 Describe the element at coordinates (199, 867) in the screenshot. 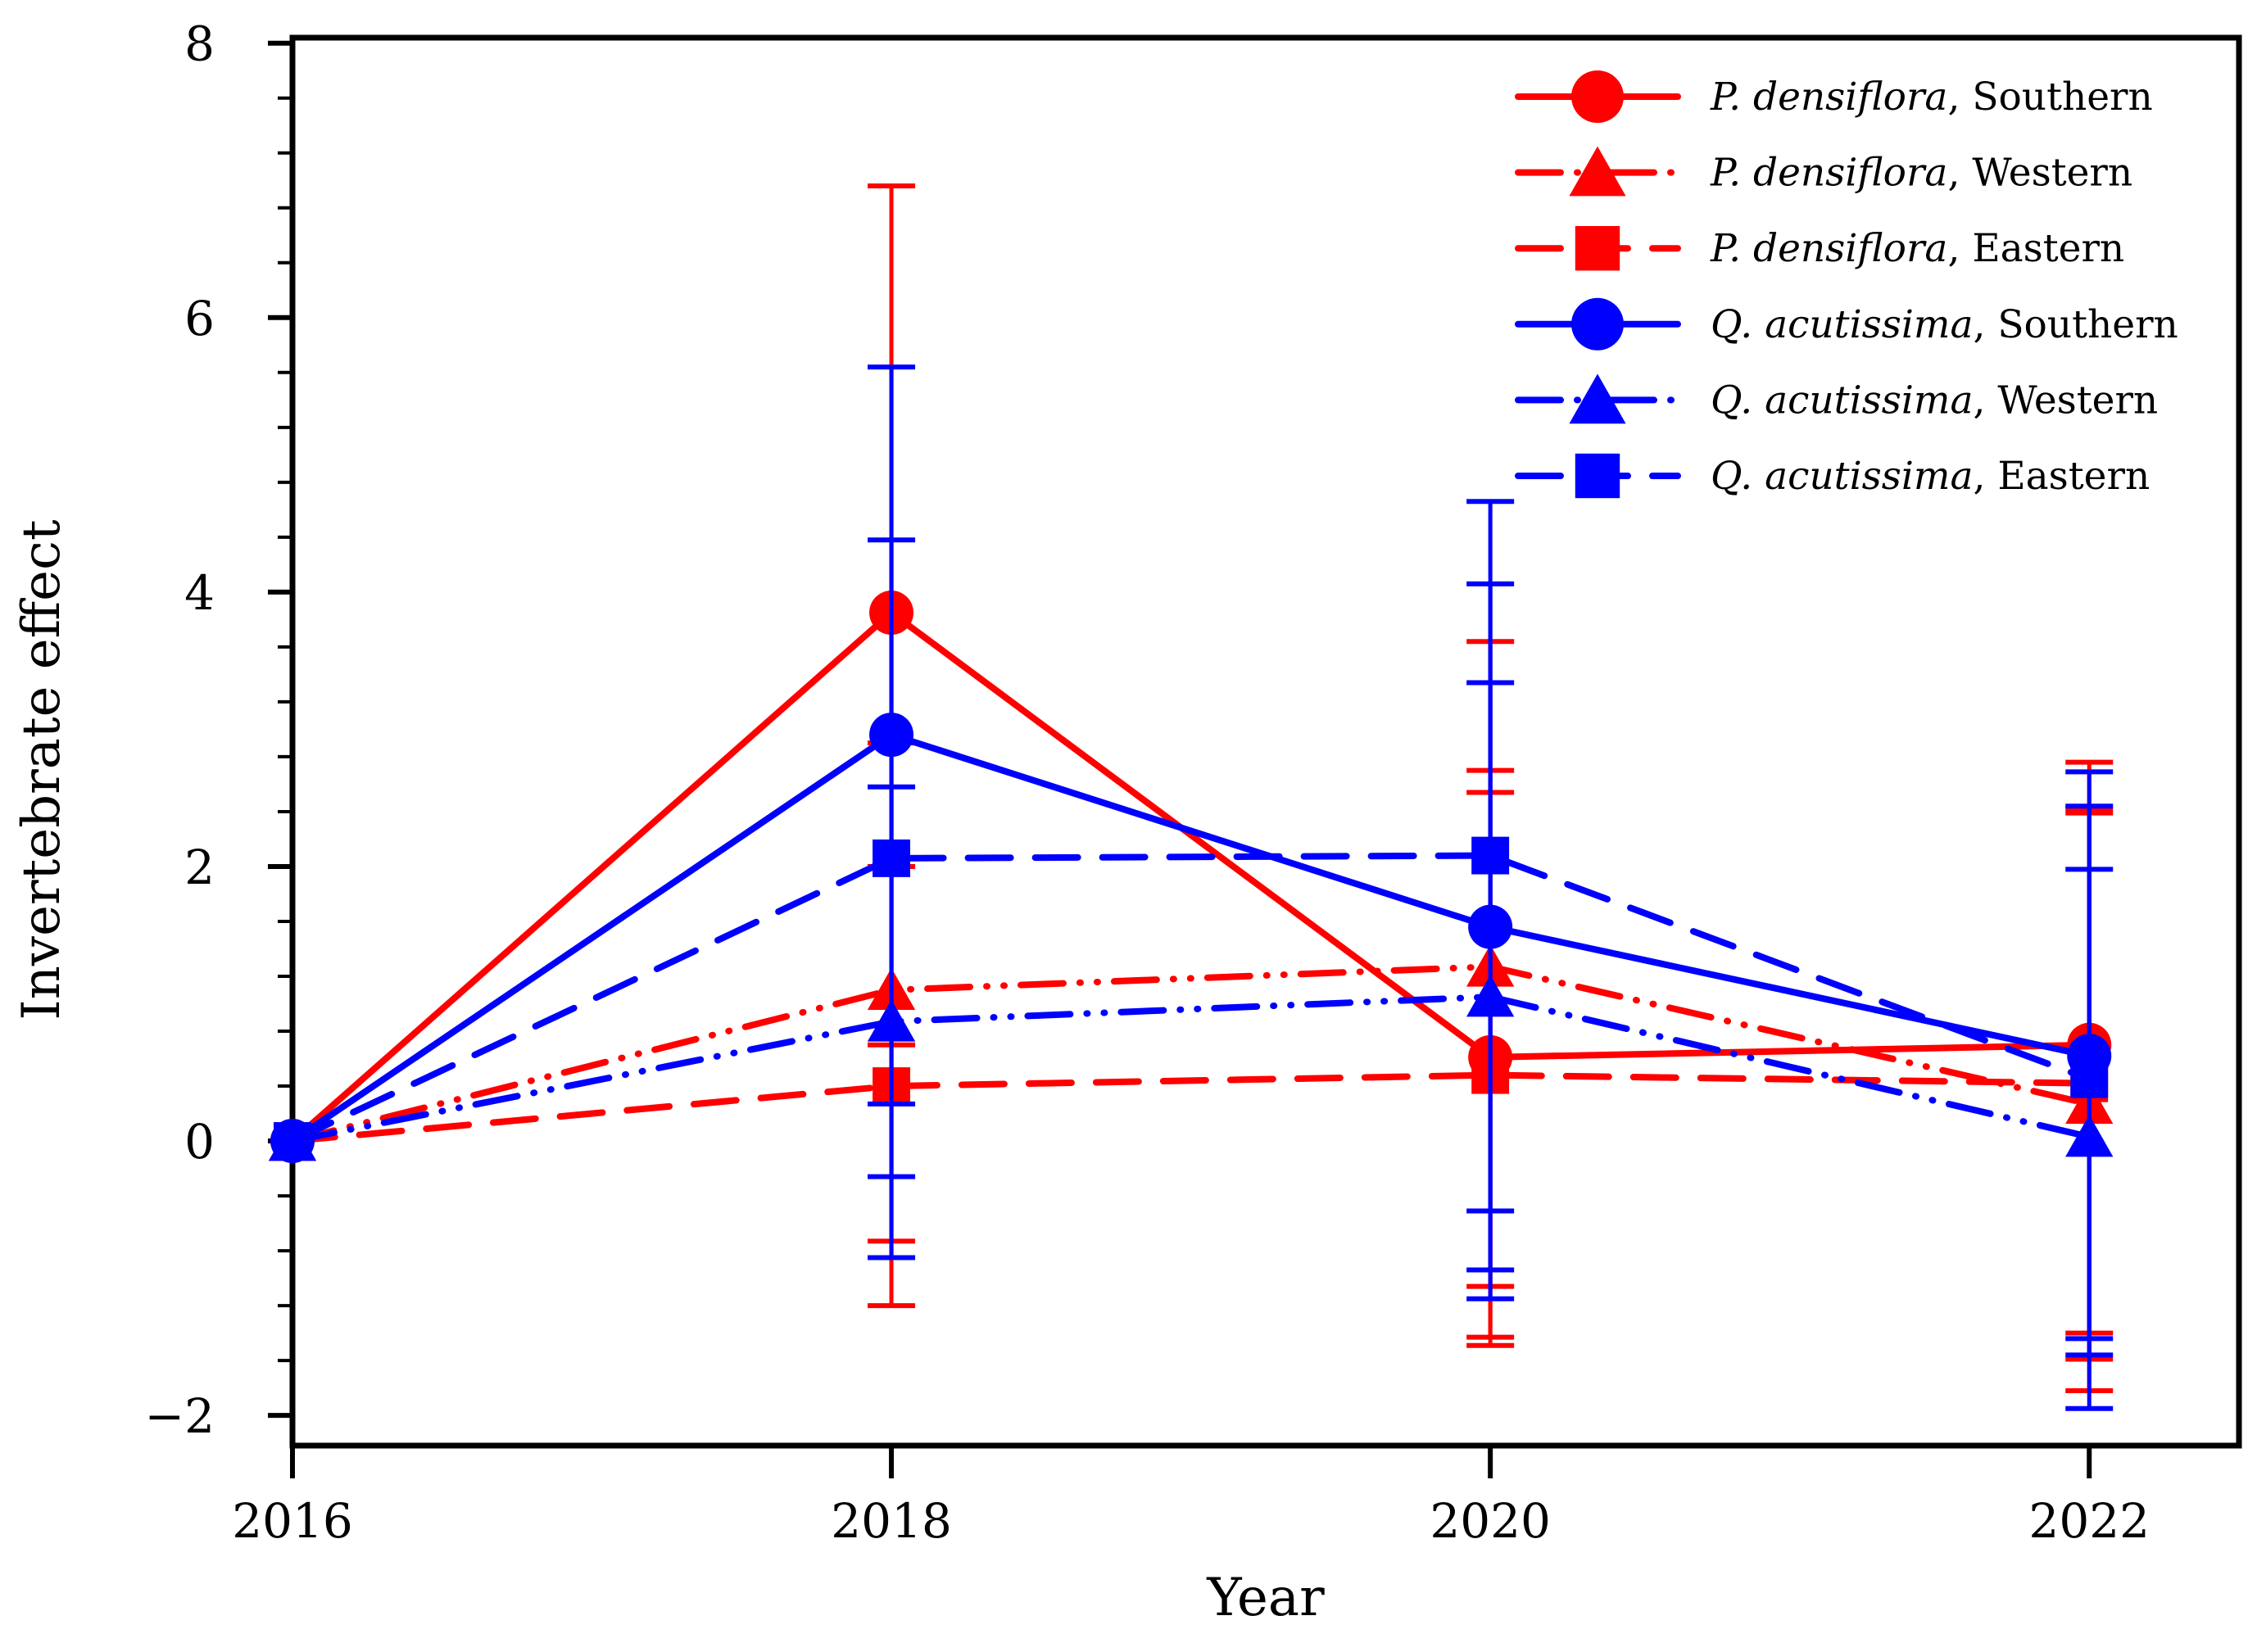

I see `y-tick-label: 2` at that location.